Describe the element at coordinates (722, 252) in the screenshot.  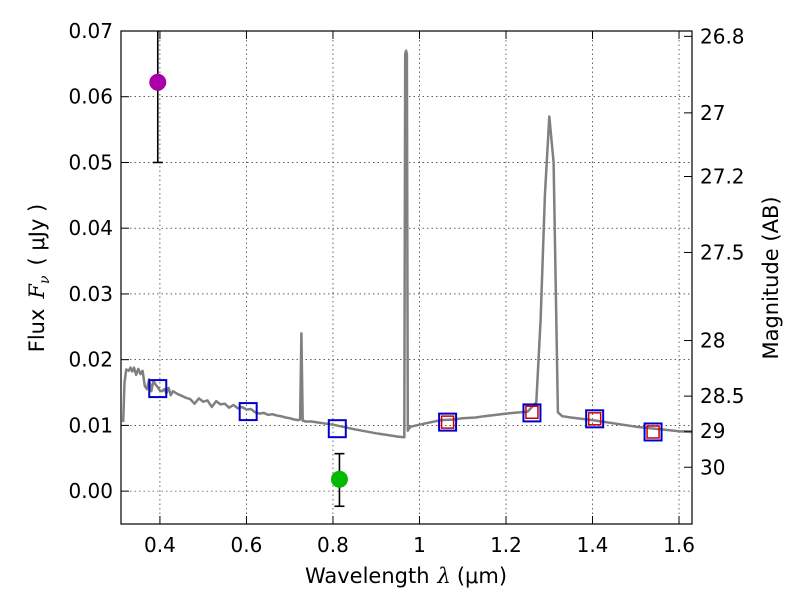
I see `magnitude-tick-label: 27.5` at that location.